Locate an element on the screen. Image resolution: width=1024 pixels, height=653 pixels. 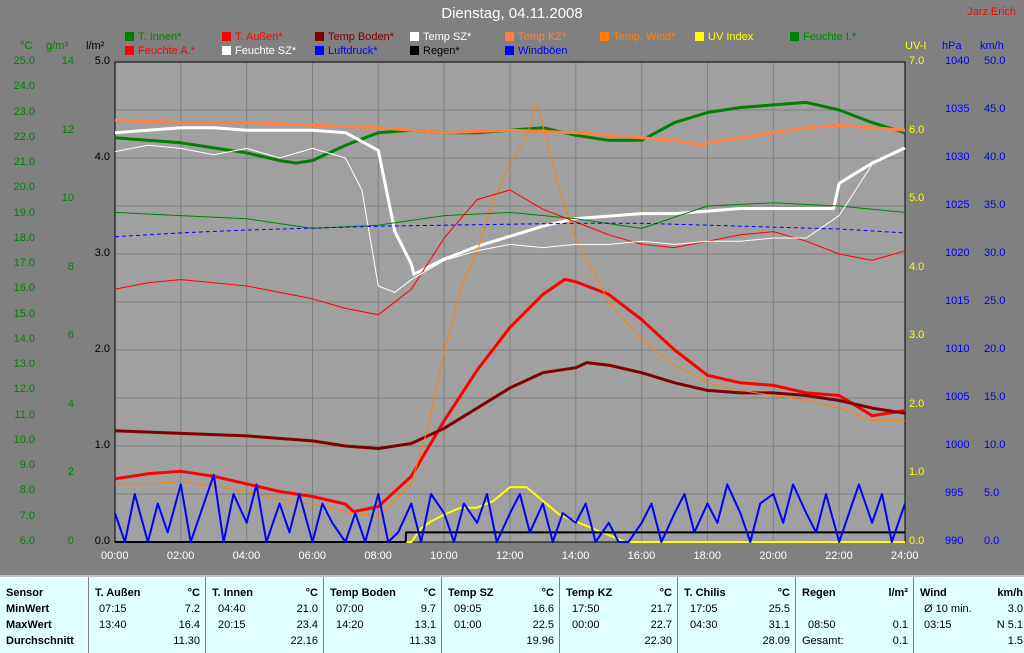
stats-max-time: 14:20 is located at coordinates (350, 625).